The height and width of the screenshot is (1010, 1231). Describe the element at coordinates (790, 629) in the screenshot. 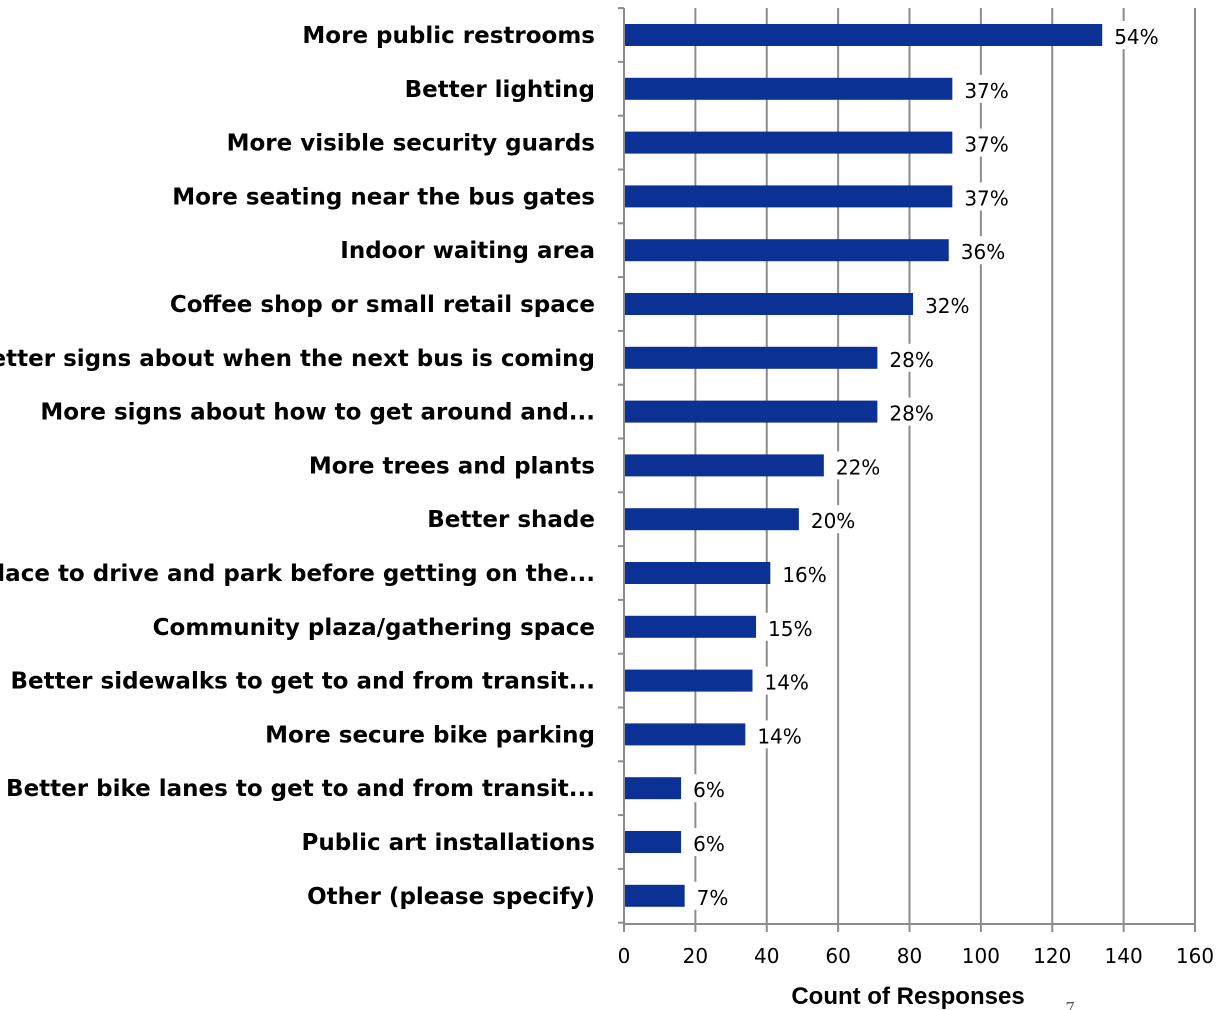

I see `data-label: 15%` at that location.